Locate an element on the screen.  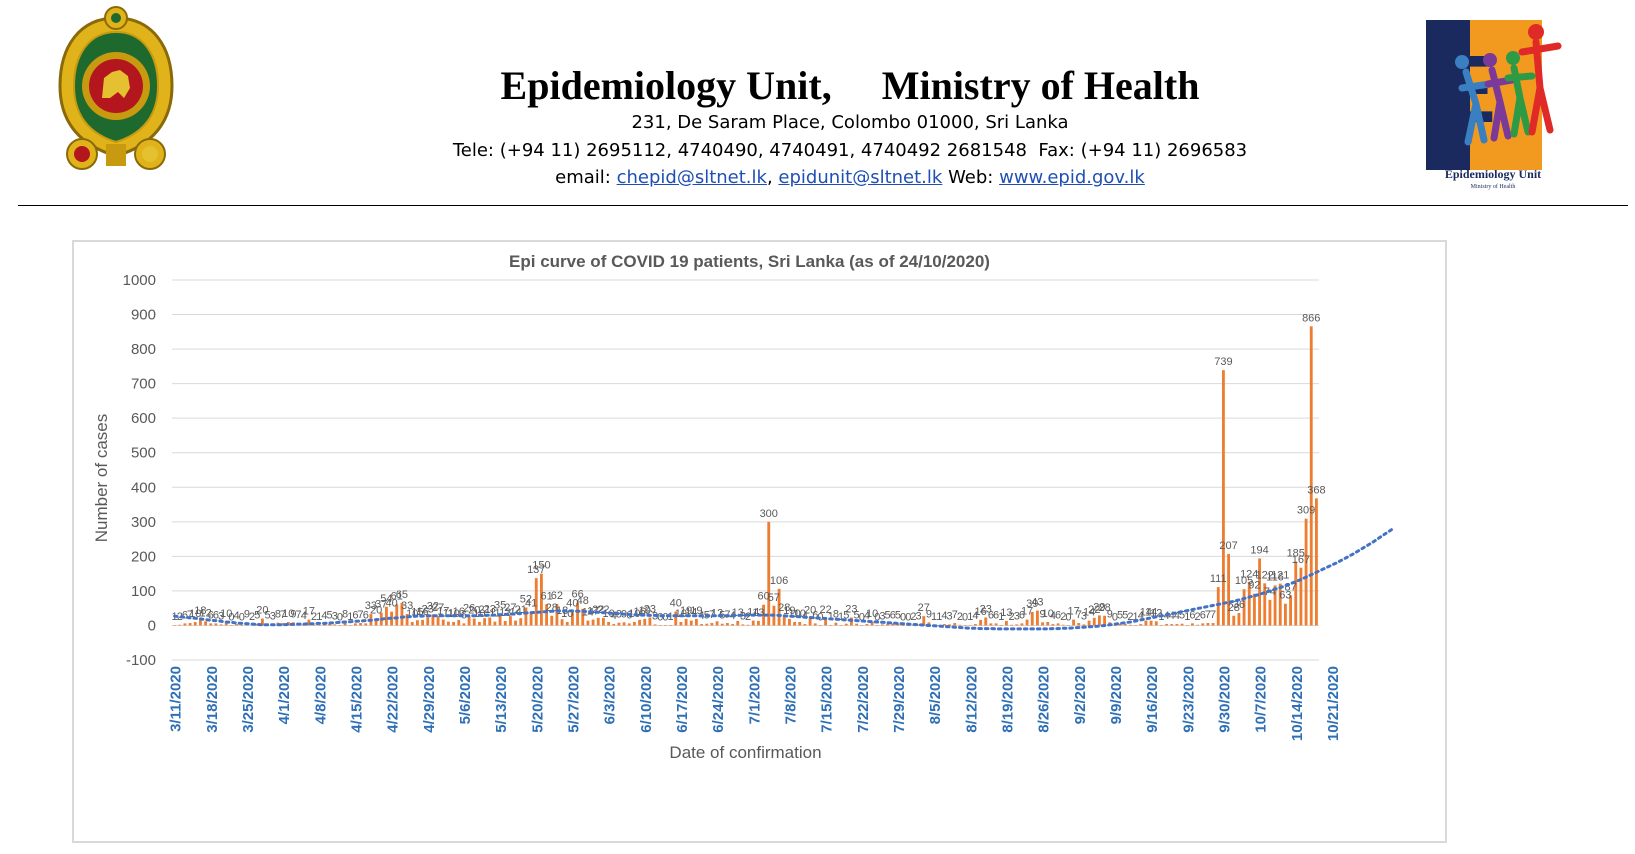
data-label: 43 is located at coordinates (1037, 603).